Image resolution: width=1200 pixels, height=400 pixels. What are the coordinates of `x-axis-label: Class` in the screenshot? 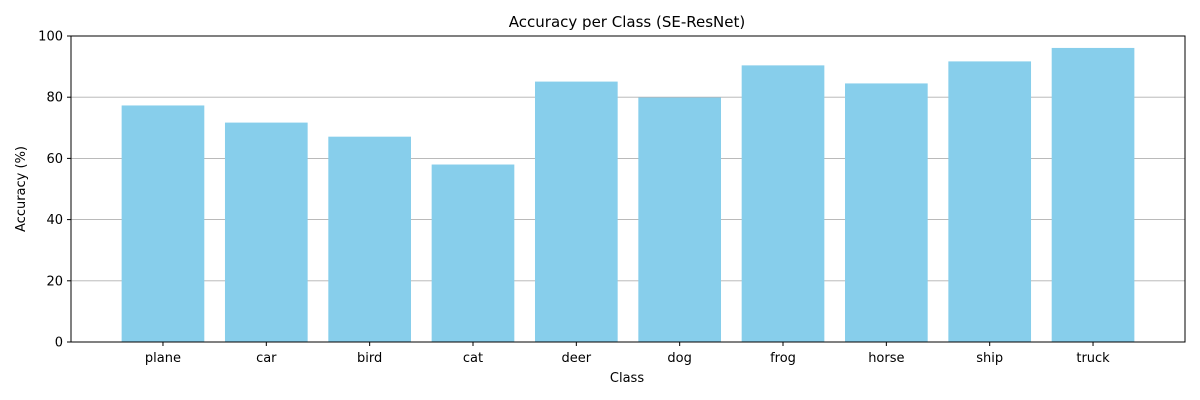 It's located at (627, 378).